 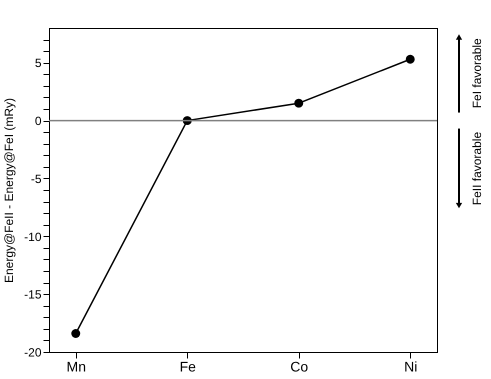 What do you see at coordinates (33, 237) in the screenshot?
I see `y-tick-label: -10` at bounding box center [33, 237].